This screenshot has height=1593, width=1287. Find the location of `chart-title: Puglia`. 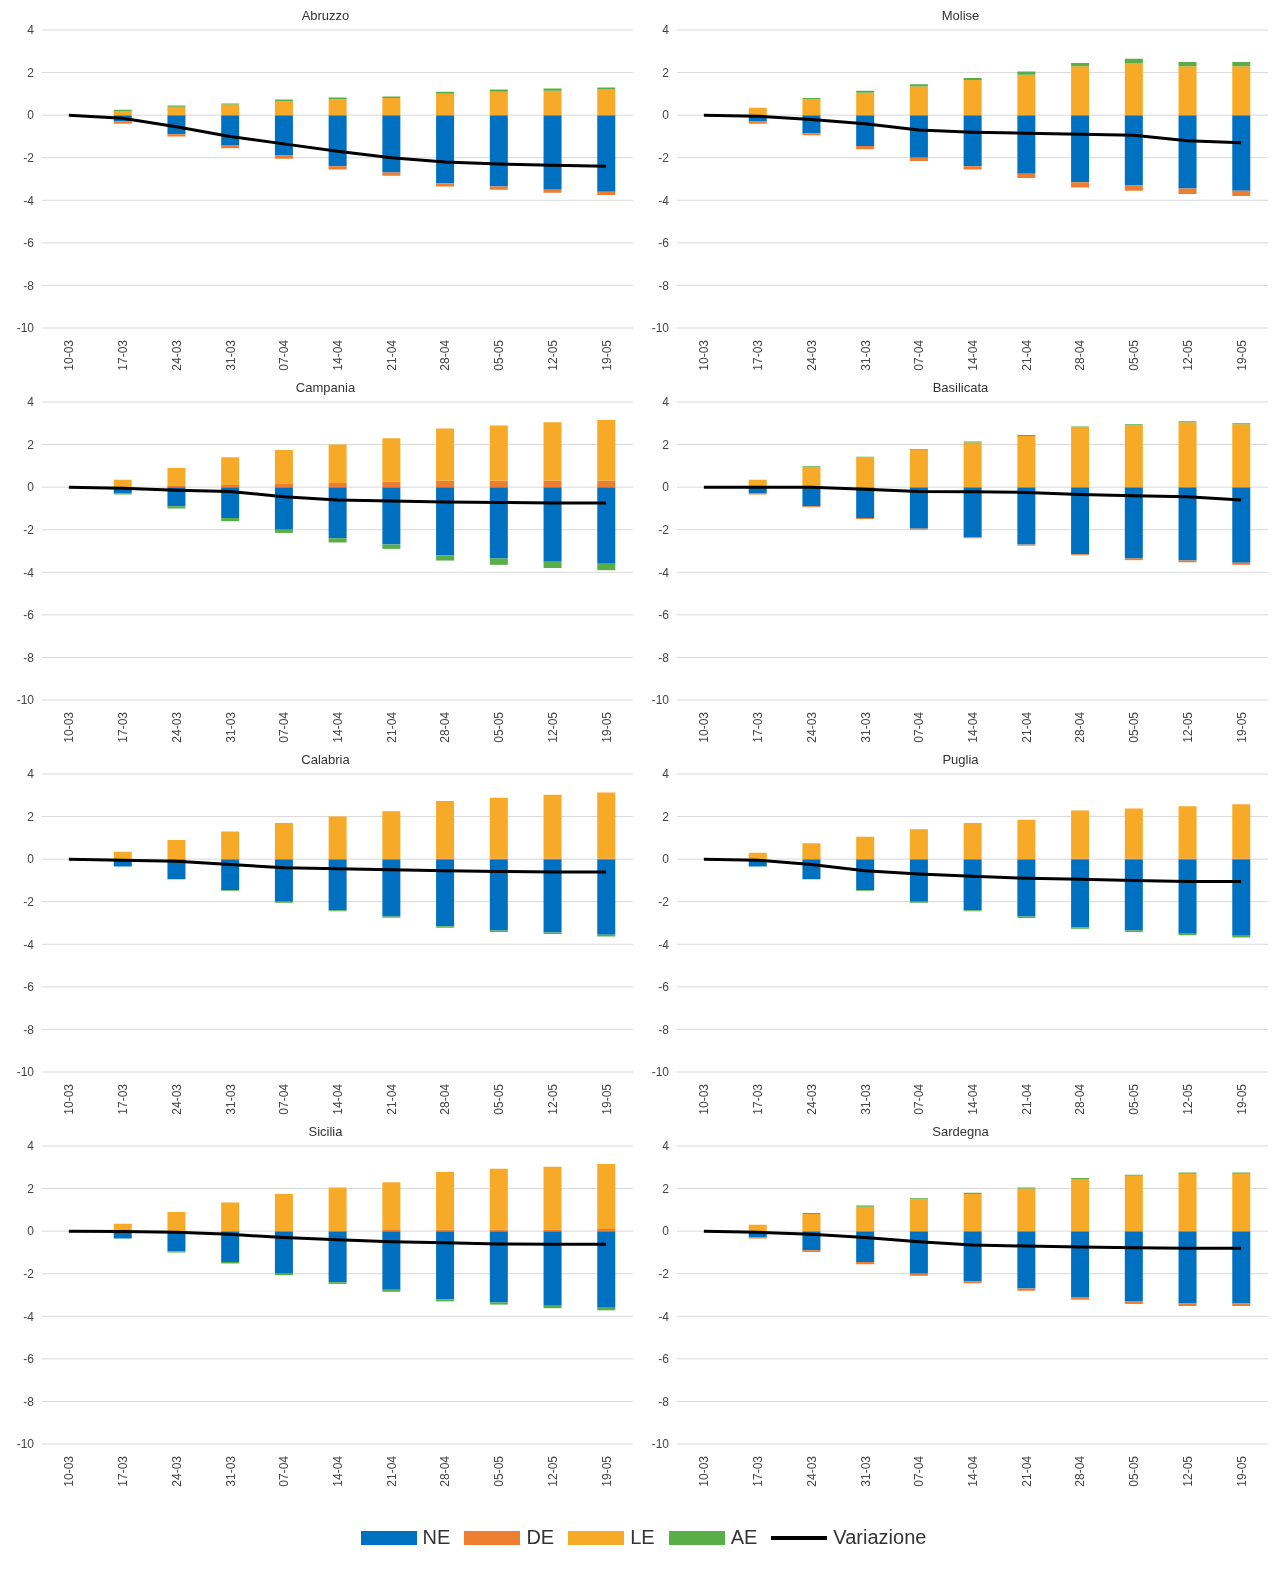

chart-title: Puglia is located at coordinates (960, 760).